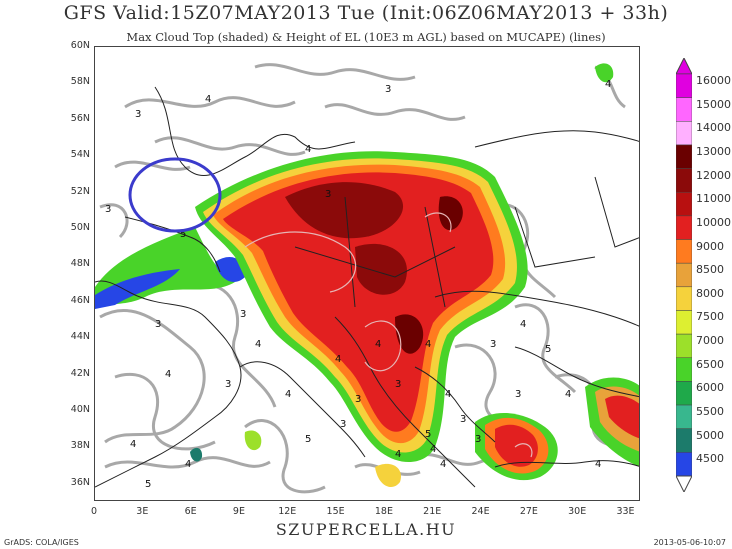  Describe the element at coordinates (94, 511) in the screenshot. I see `lon-label-0: 0` at that location.